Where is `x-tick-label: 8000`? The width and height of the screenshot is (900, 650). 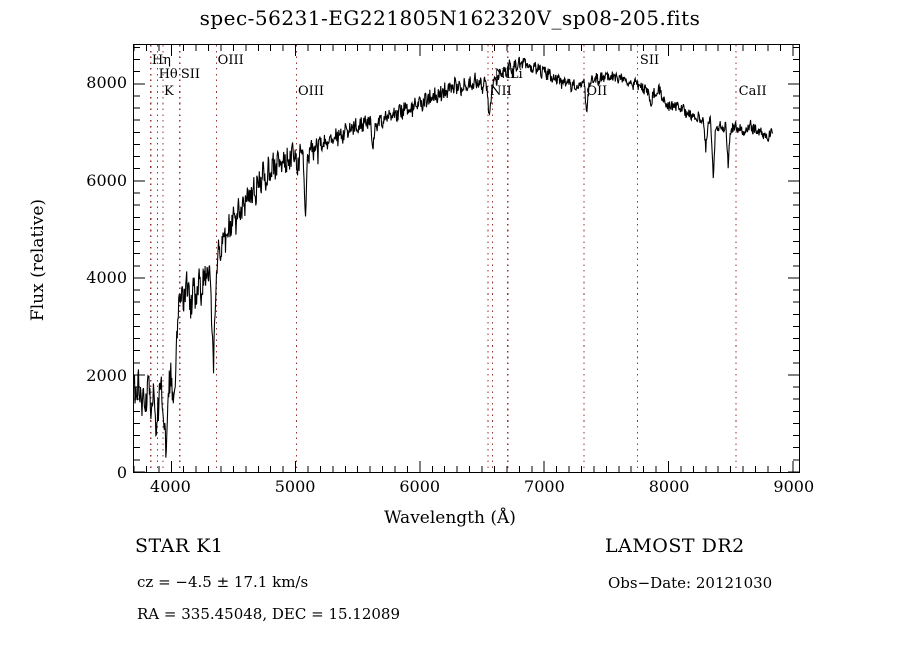
x-tick-label: 8000 is located at coordinates (669, 486).